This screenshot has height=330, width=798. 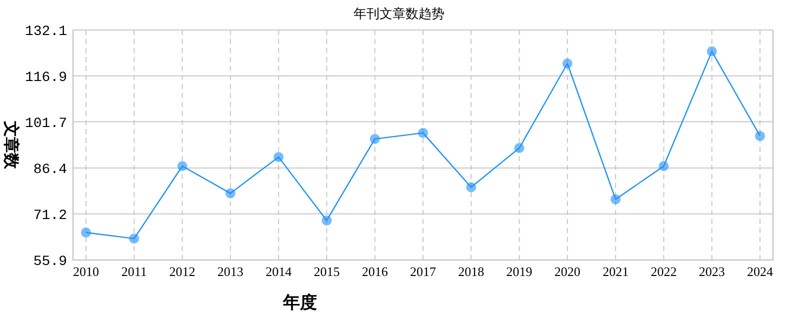 I want to click on y-tick-label: 86.4, so click(x=50, y=170).